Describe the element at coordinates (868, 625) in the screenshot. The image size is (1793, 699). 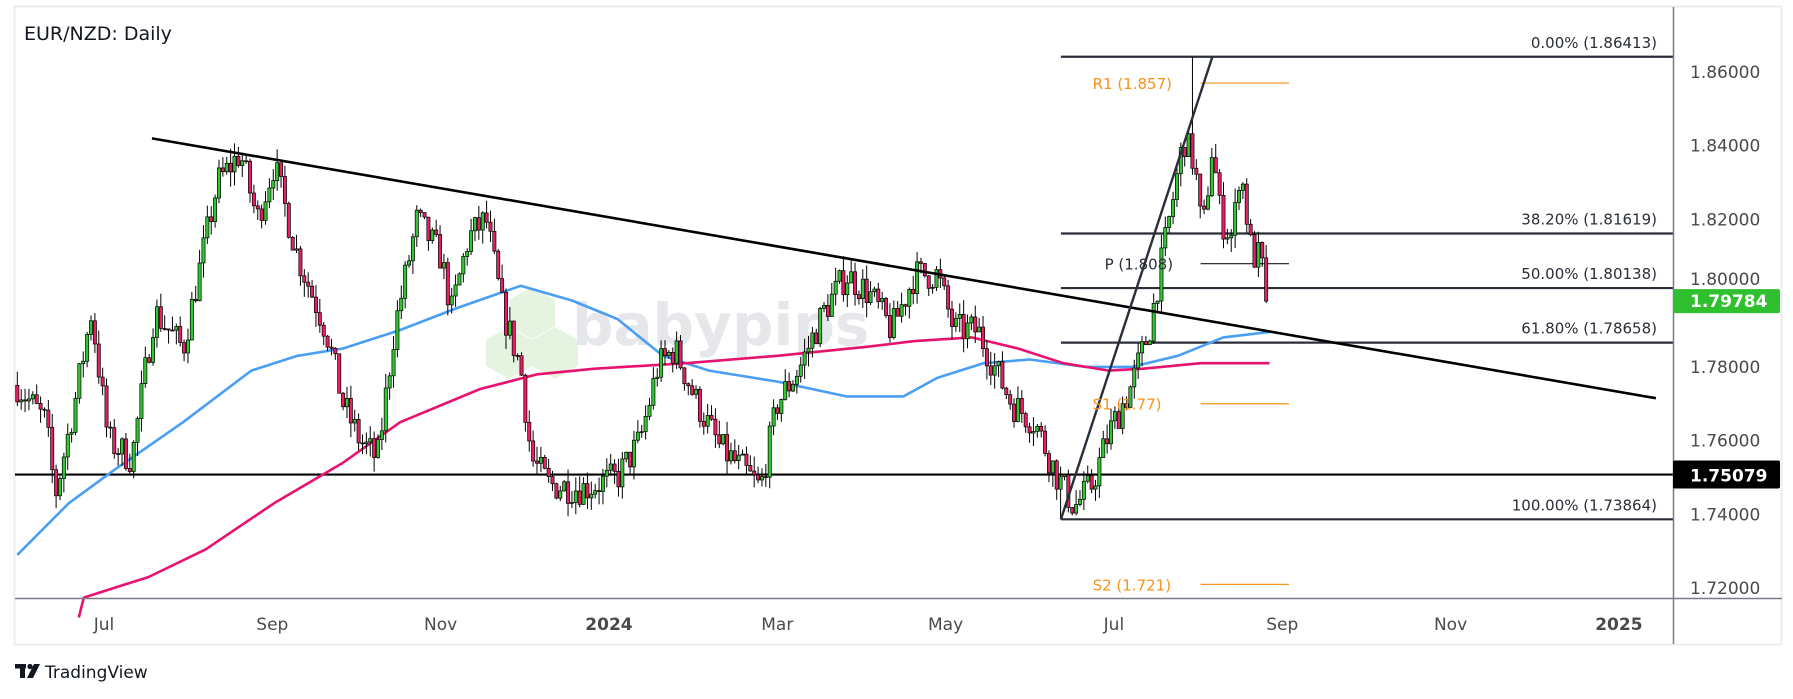
I see `time-axis: Jul Sep Nov 2024 Mar May Jul Sep Nov 2025` at that location.